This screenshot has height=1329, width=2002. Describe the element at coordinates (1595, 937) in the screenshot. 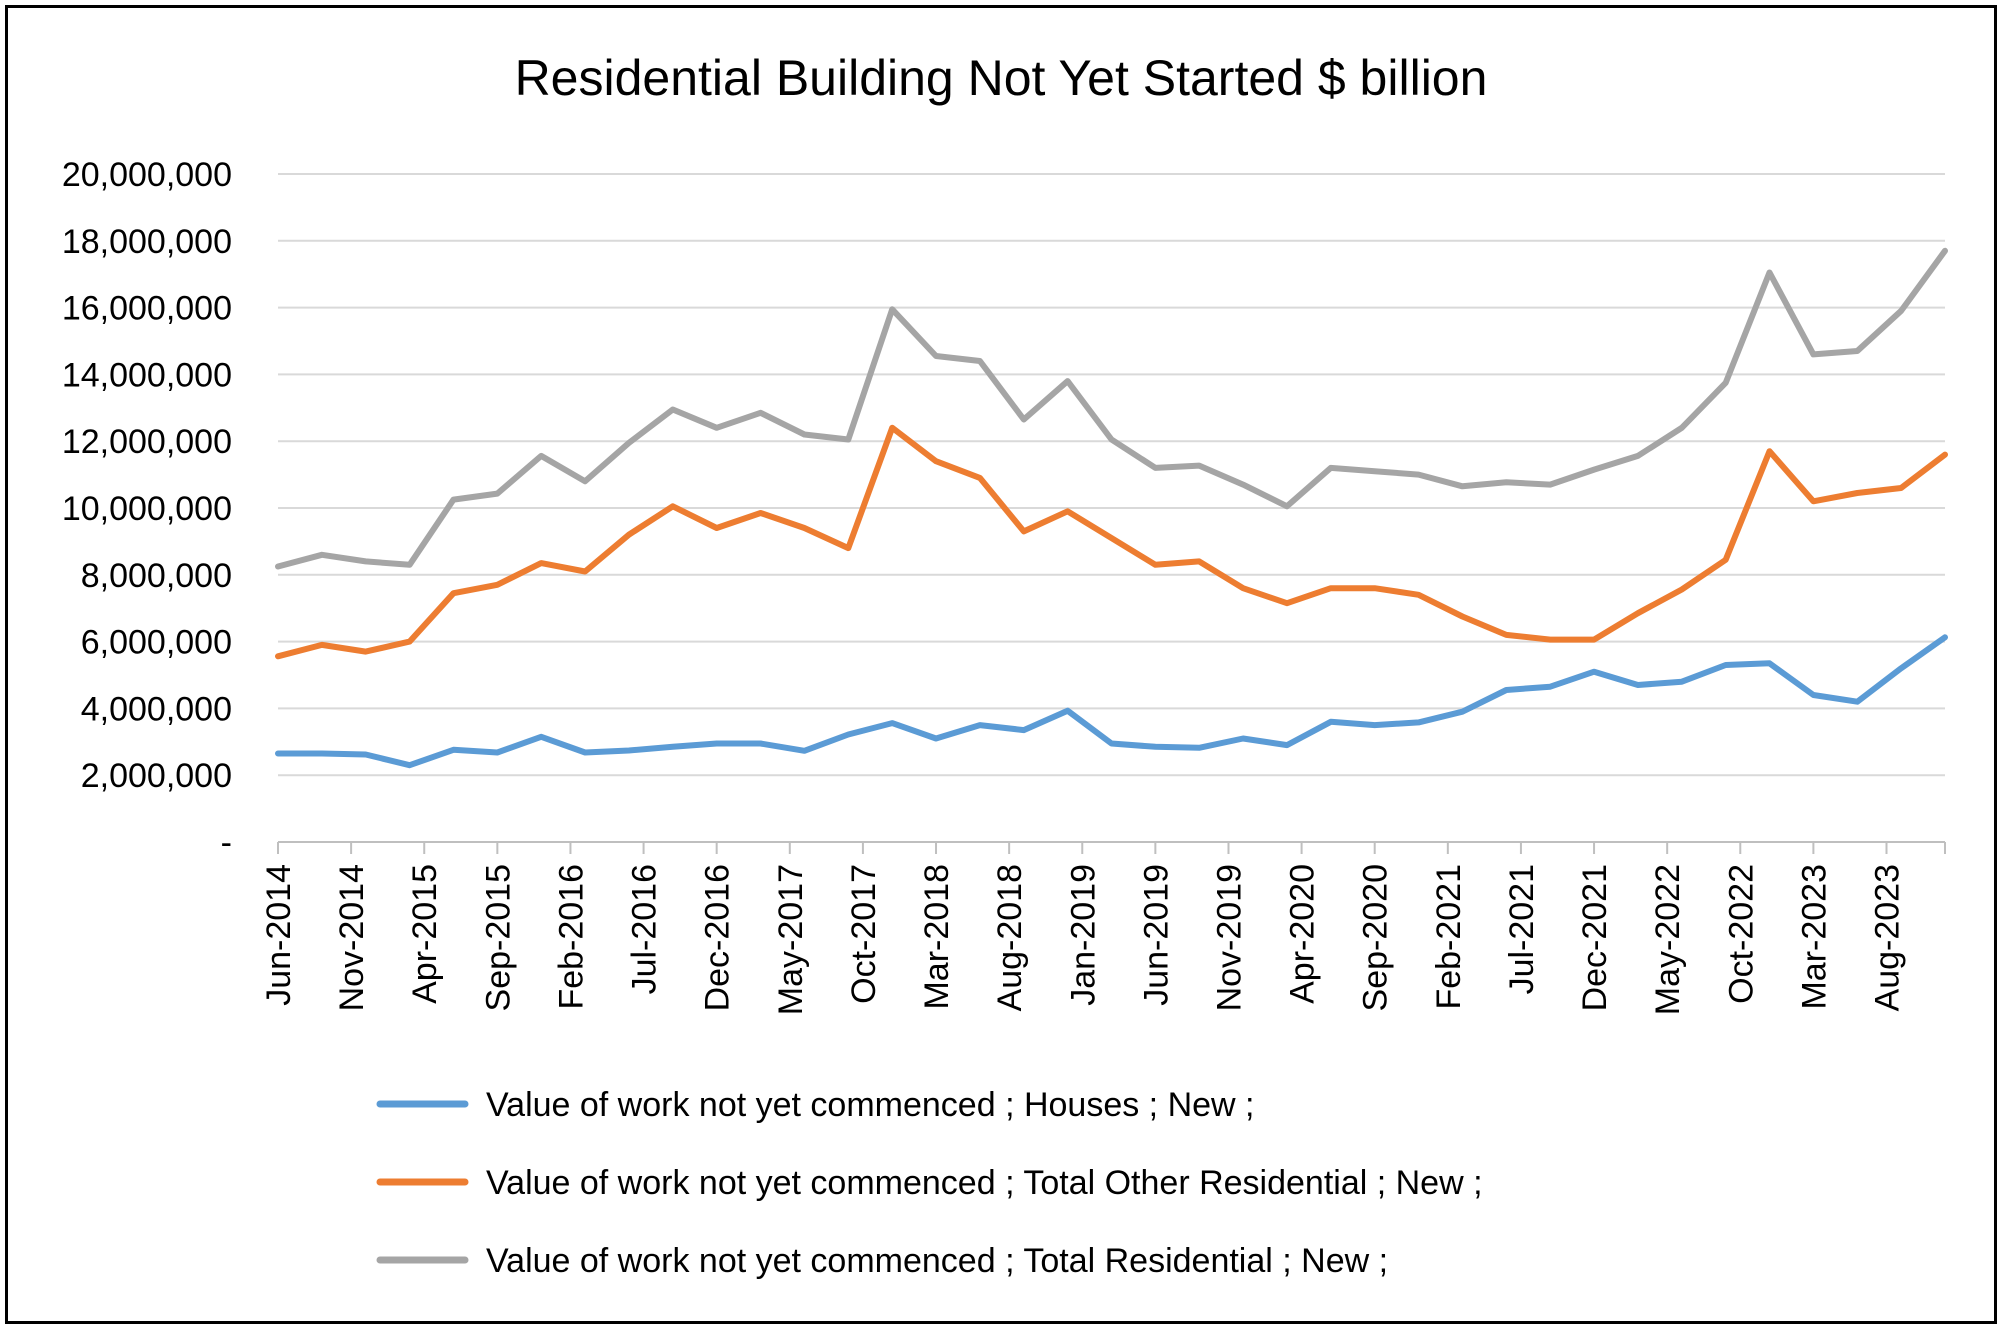

I see `x-tick-label: Dec-2021` at that location.